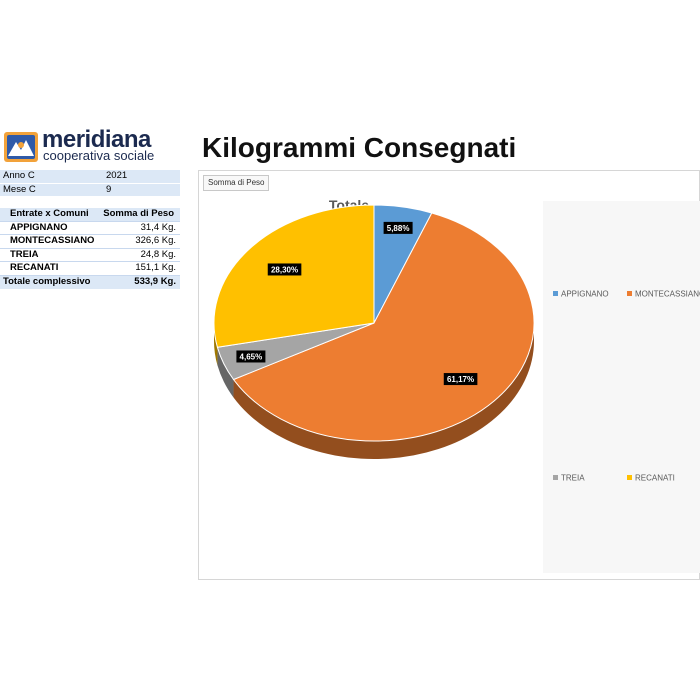 The width and height of the screenshot is (700, 700). I want to click on data-label-text: 5,88%, so click(398, 228).